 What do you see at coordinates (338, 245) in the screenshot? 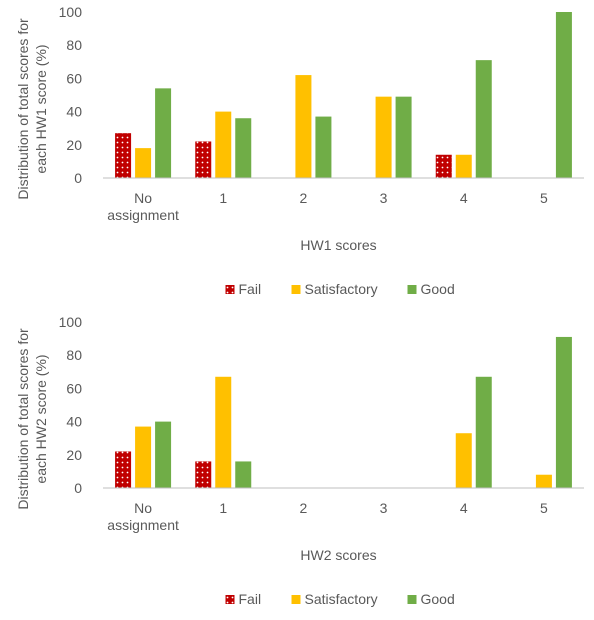
I see `x-axis-title: HW1 scores` at bounding box center [338, 245].